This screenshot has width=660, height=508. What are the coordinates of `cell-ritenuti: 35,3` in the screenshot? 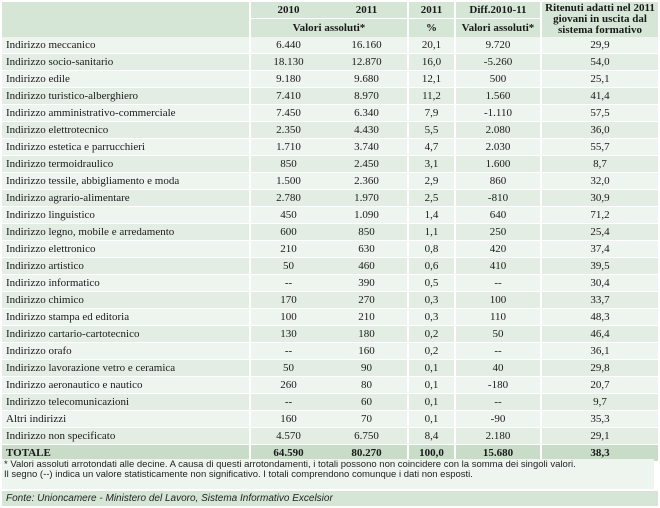 It's located at (599, 419).